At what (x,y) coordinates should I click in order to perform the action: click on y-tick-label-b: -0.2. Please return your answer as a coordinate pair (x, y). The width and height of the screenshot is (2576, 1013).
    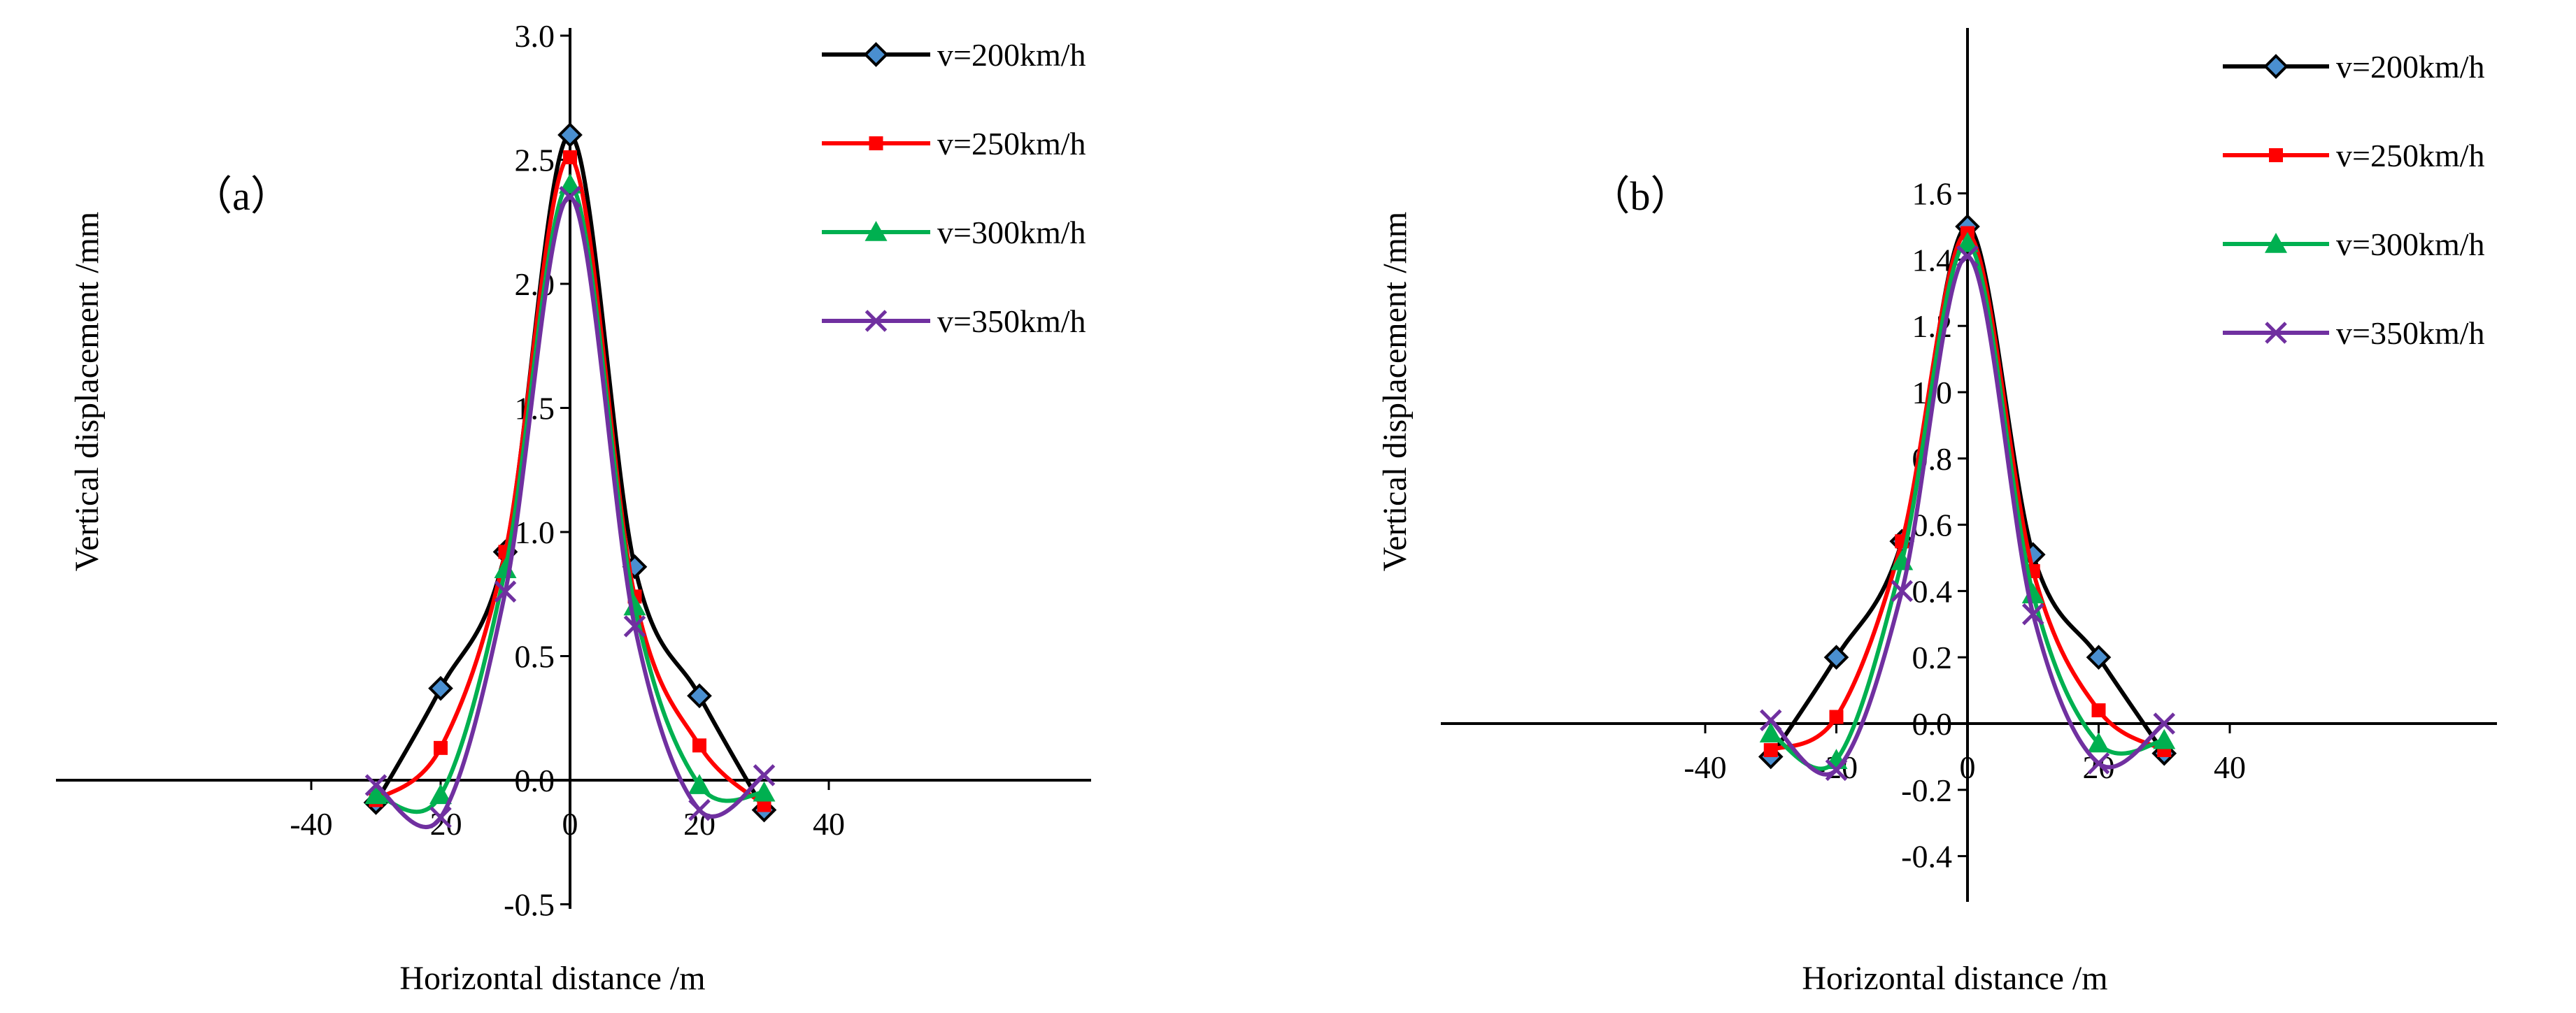
    Looking at the image, I should click on (1926, 790).